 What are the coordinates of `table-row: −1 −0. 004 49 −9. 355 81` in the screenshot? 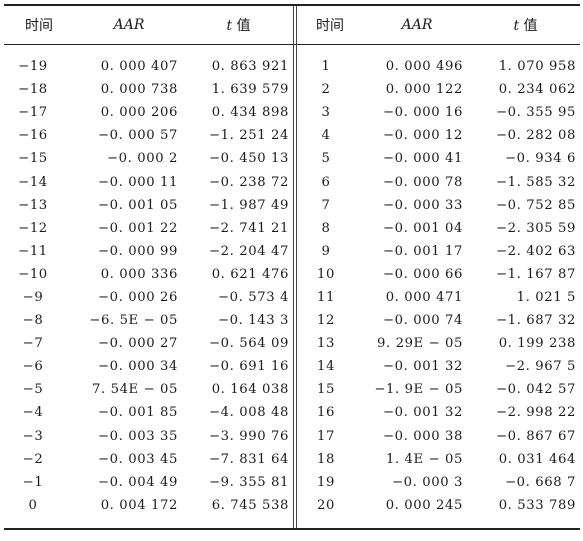 It's located at (148, 482).